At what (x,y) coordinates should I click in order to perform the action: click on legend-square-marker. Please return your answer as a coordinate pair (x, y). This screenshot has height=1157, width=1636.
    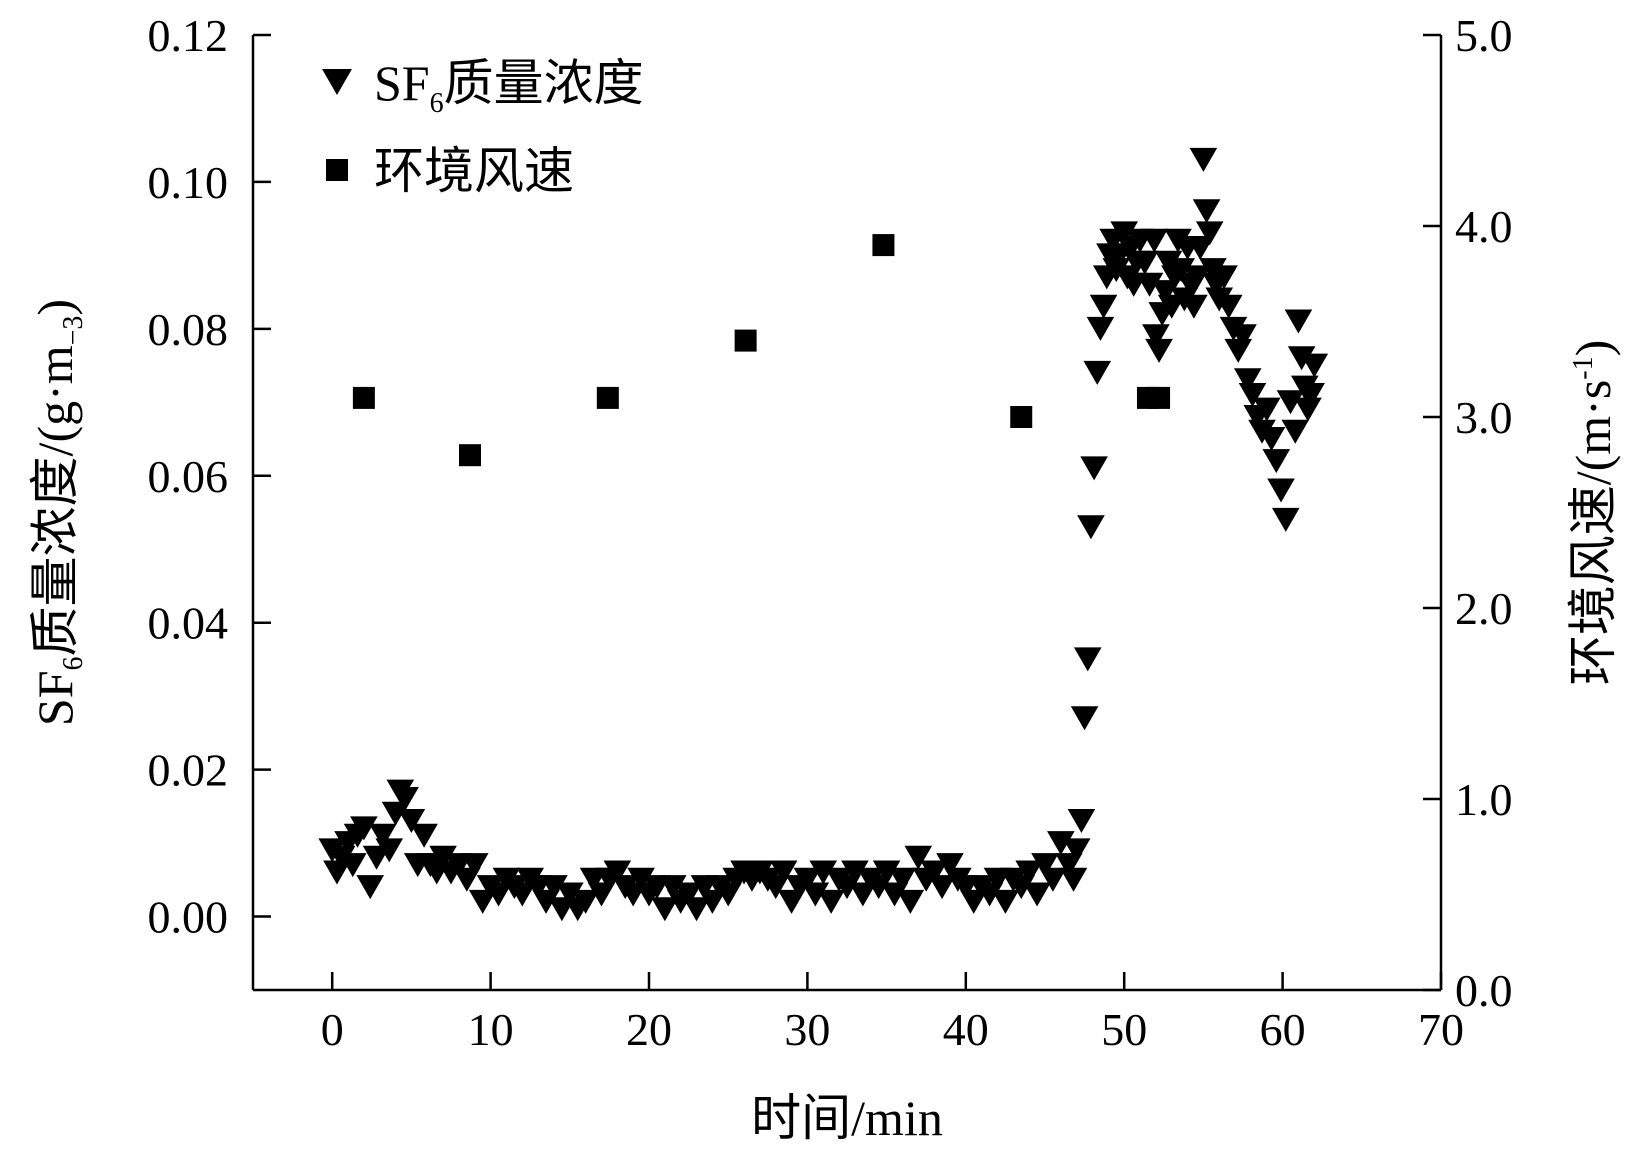
    Looking at the image, I should click on (337, 170).